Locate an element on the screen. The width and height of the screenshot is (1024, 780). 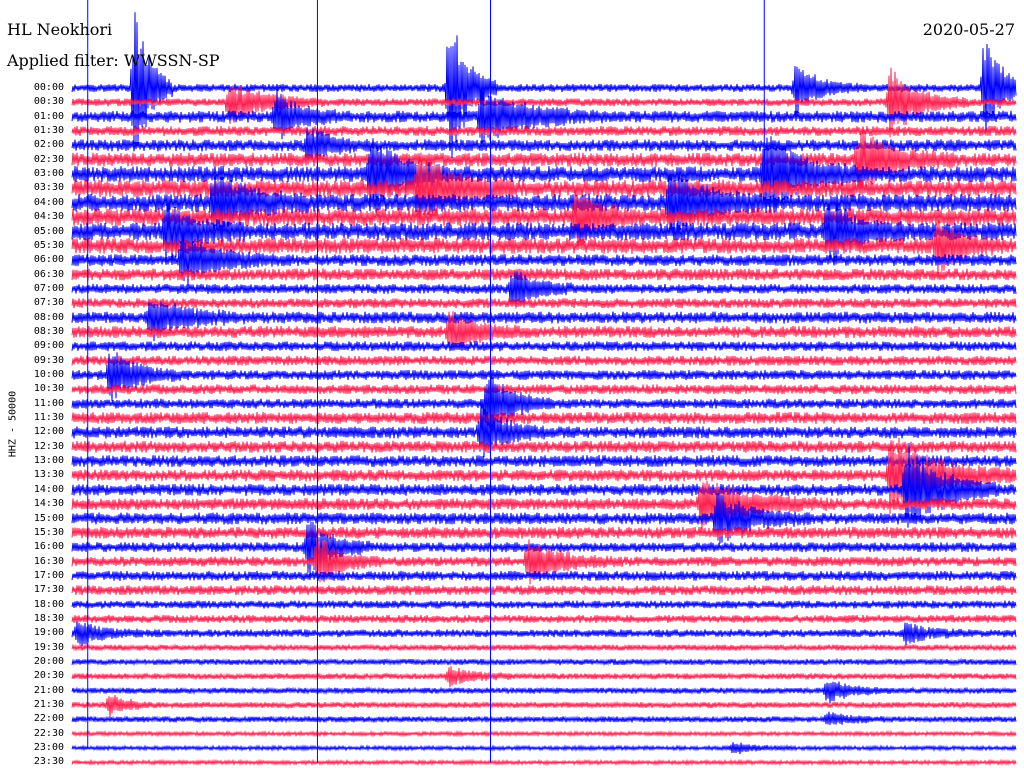
time-tick-label: 01:30 is located at coordinates (48, 131).